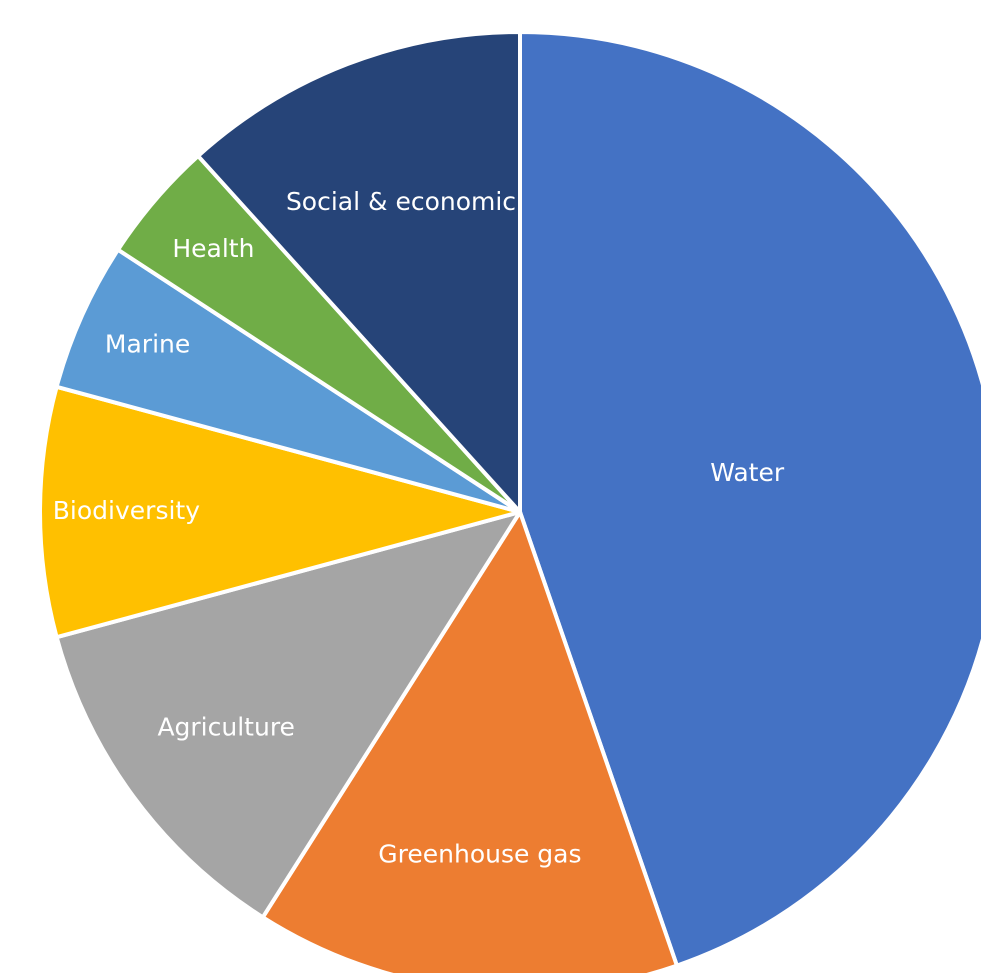 This screenshot has width=981, height=973. Describe the element at coordinates (126, 510) in the screenshot. I see `slice-label-biodiversity: Biodiversity` at that location.